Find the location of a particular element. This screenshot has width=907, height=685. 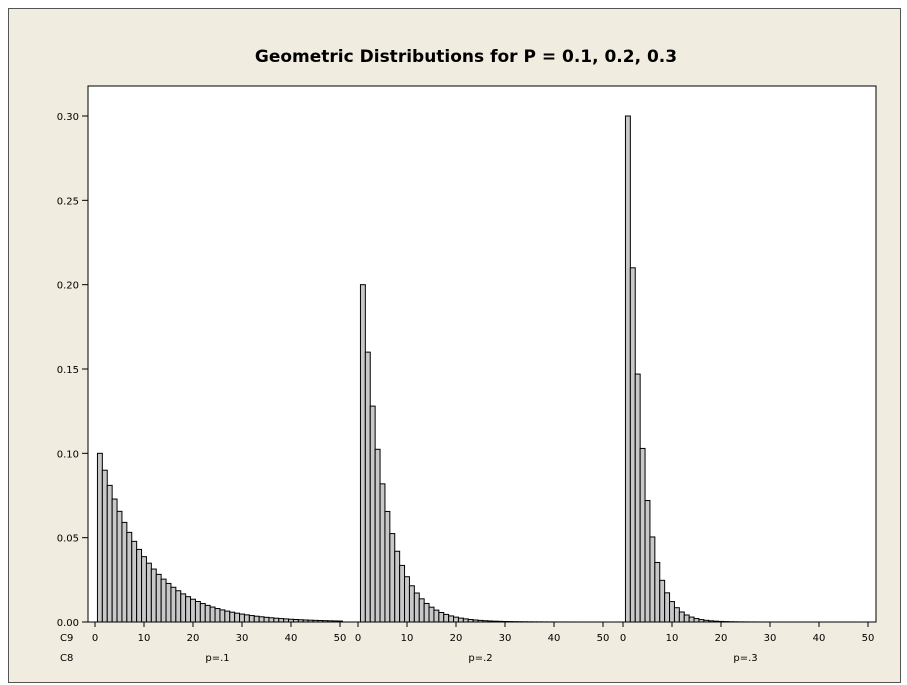

panel-label: p=.1 is located at coordinates (217, 658).